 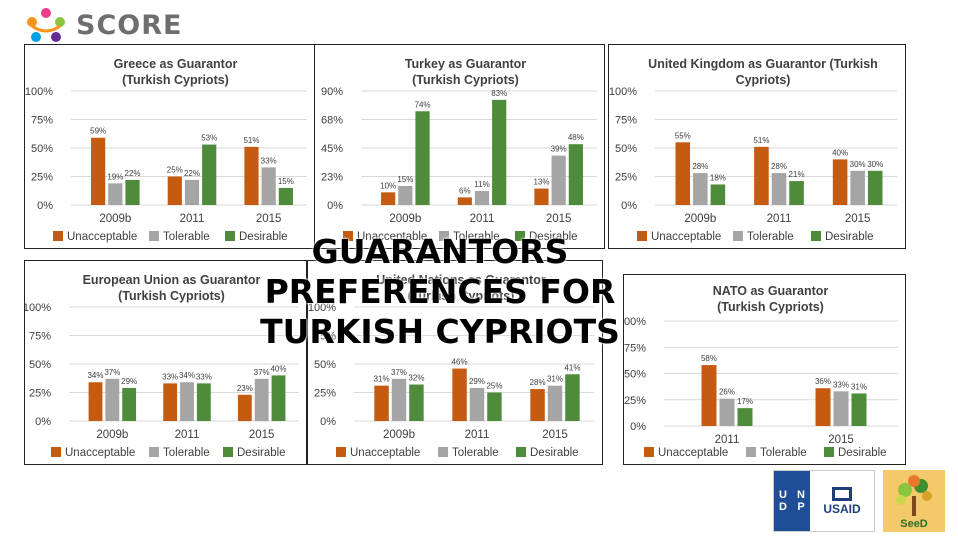 I want to click on y-tick-label: 45%, so click(x=332, y=149).